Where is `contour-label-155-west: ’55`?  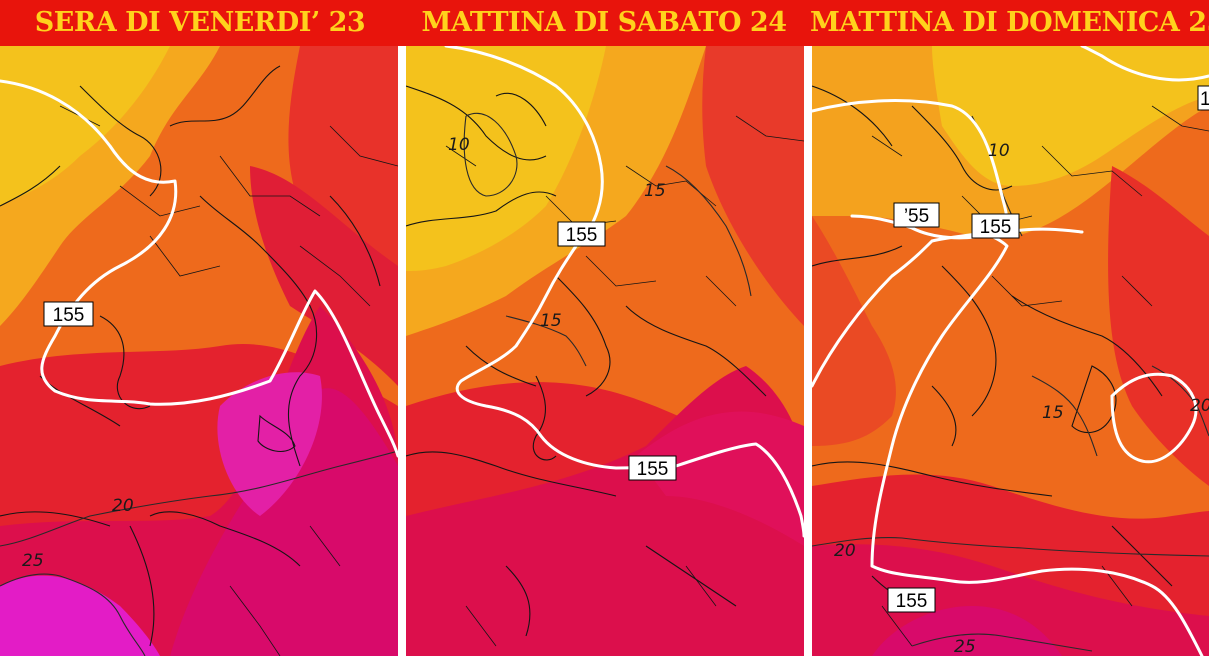
contour-label-155-west: ’55 is located at coordinates (916, 216).